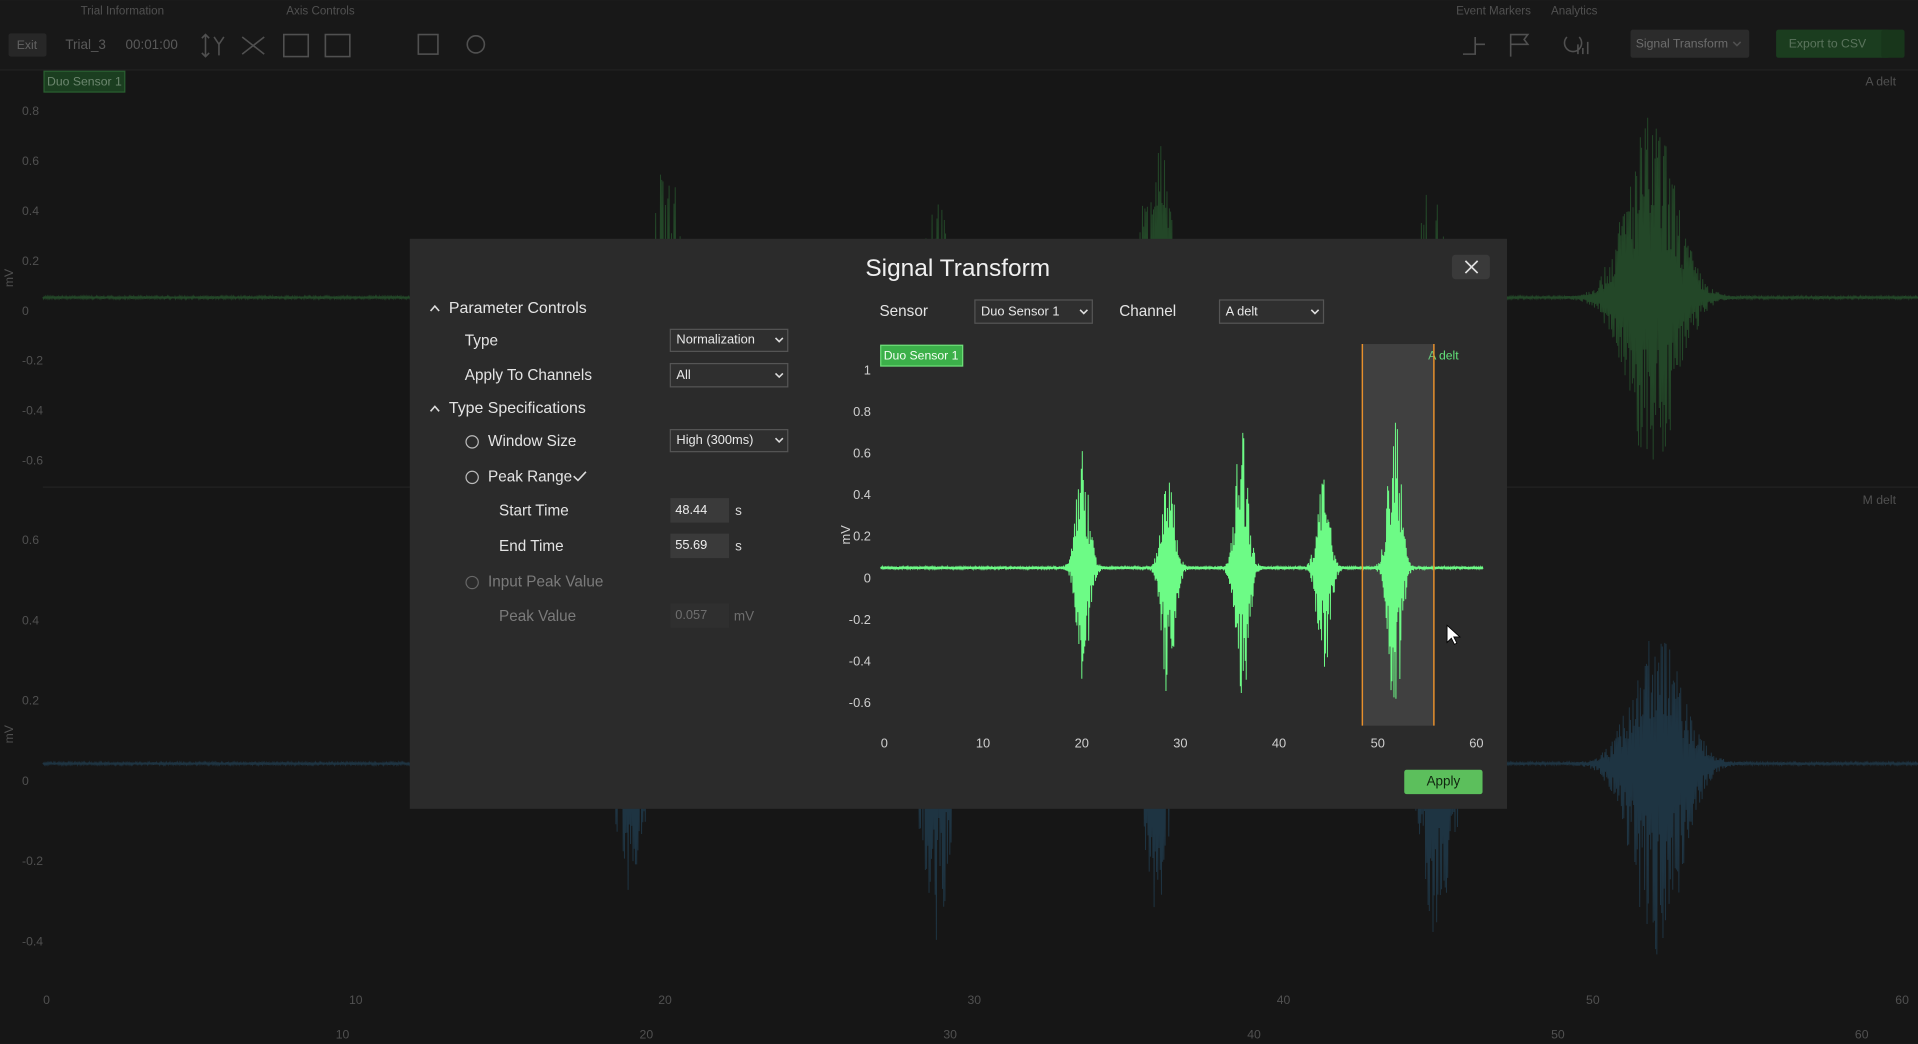 The height and width of the screenshot is (1044, 1918). Describe the element at coordinates (862, 411) in the screenshot. I see `y-tick-label: 0.8` at that location.